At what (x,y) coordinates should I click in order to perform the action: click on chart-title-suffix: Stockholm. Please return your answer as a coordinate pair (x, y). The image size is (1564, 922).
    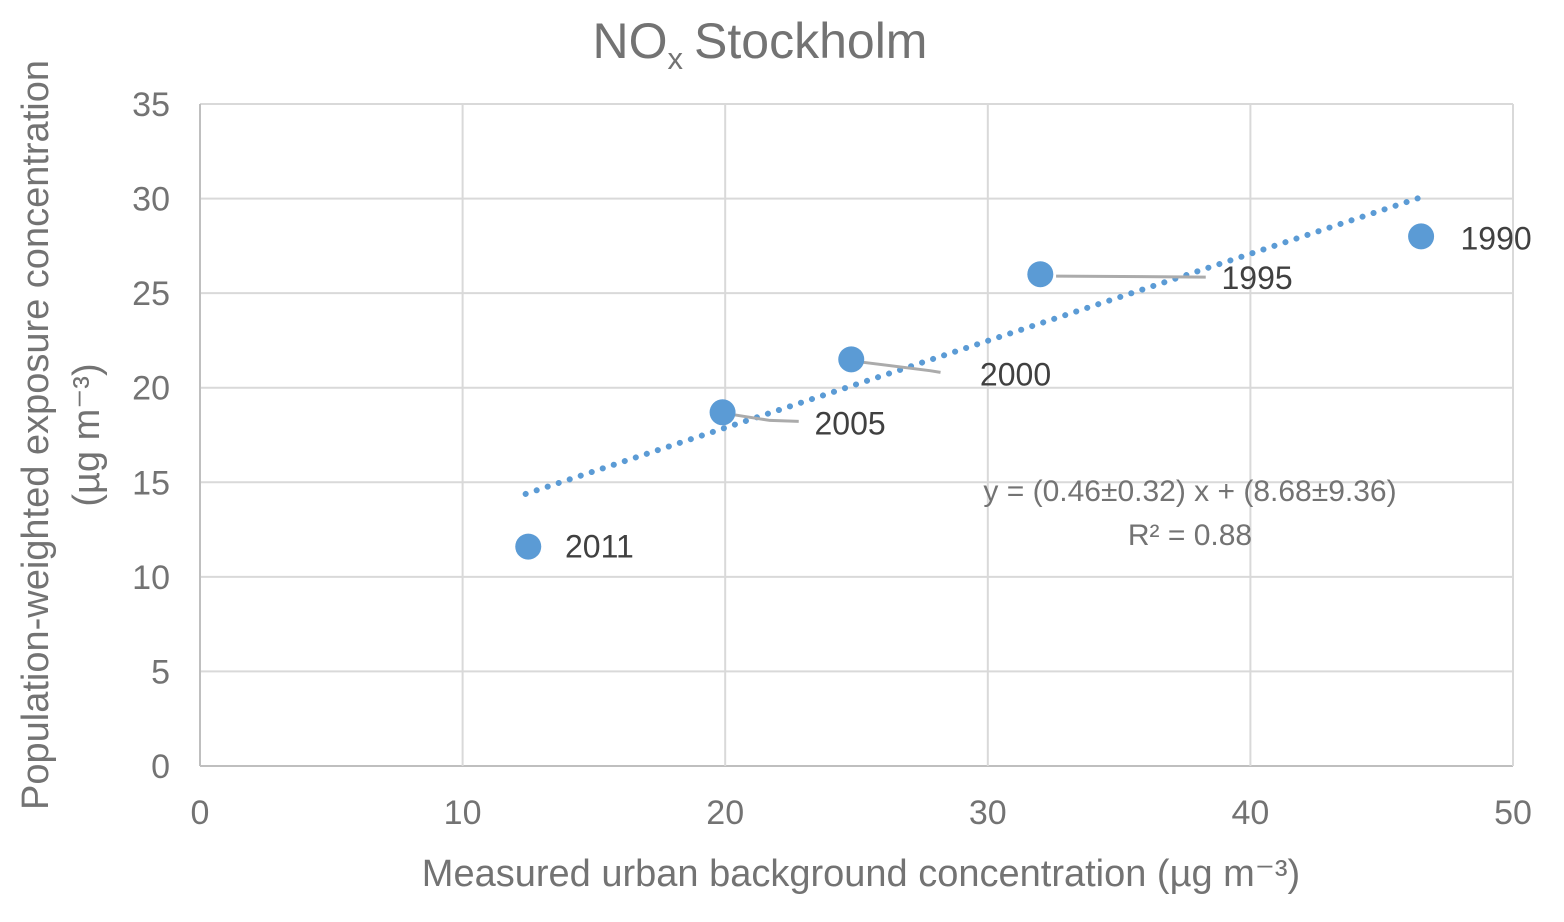
    Looking at the image, I should click on (811, 41).